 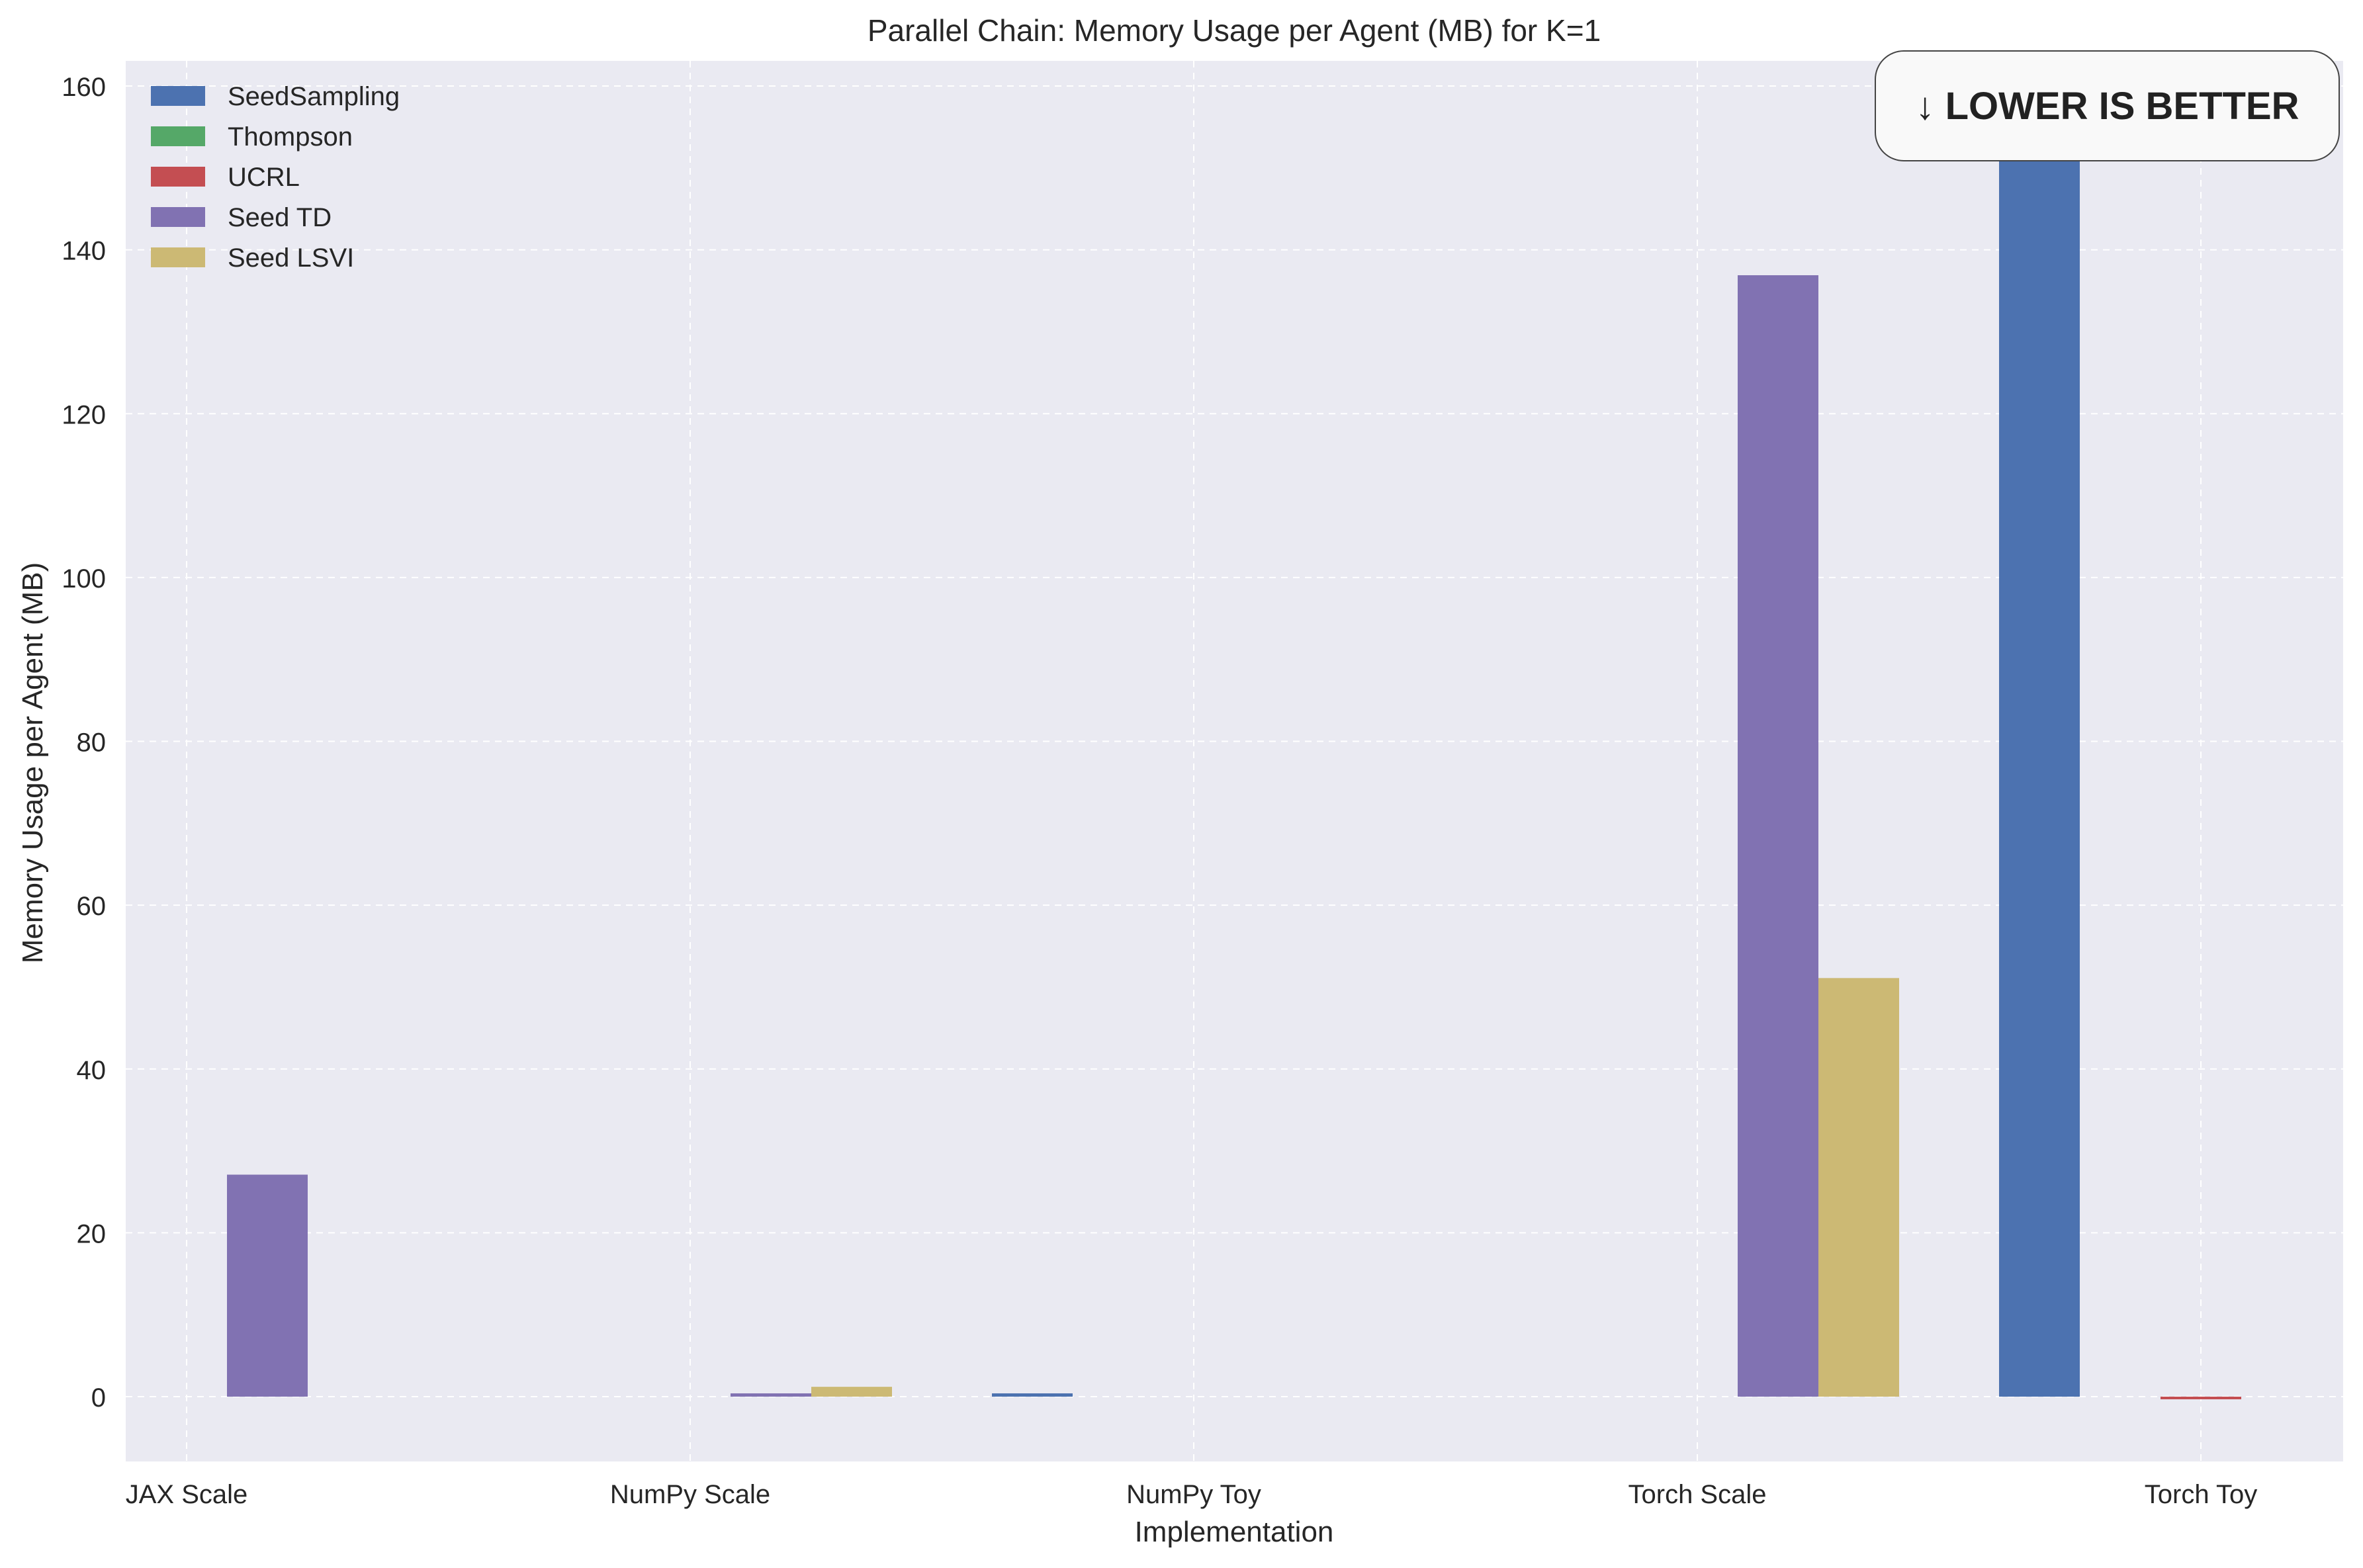 What do you see at coordinates (280, 218) in the screenshot?
I see `legend-label: Seed TD` at bounding box center [280, 218].